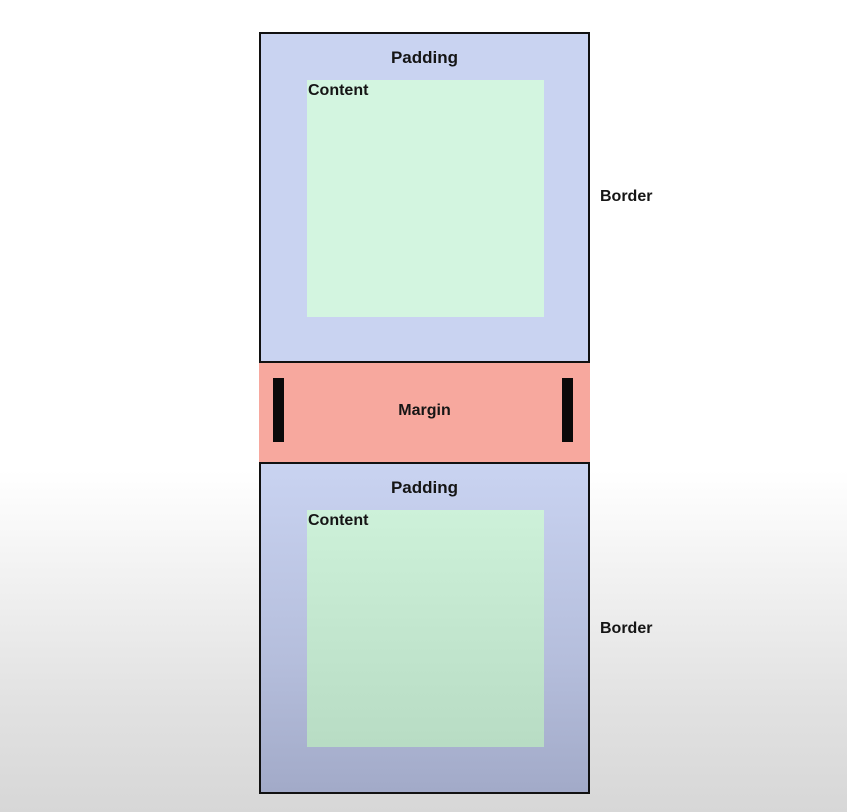 The height and width of the screenshot is (812, 847). I want to click on top-content-label: Content, so click(338, 90).